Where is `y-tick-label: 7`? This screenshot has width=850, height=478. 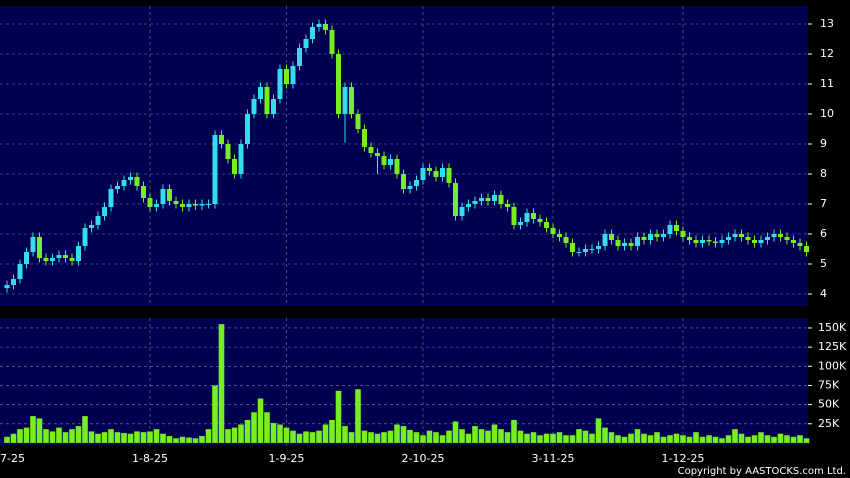 y-tick-label: 7 is located at coordinates (823, 203).